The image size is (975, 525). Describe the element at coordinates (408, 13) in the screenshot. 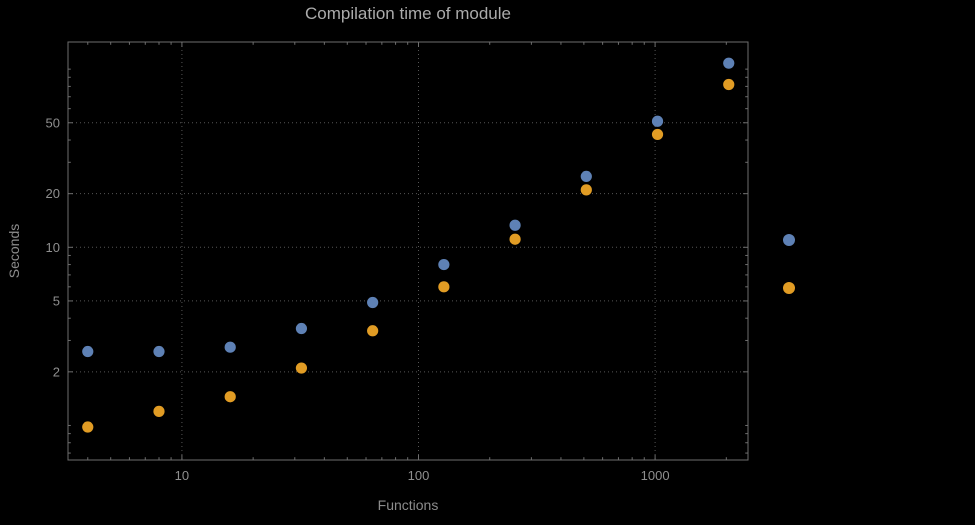

I see `chart-title: Compilation time of module` at that location.